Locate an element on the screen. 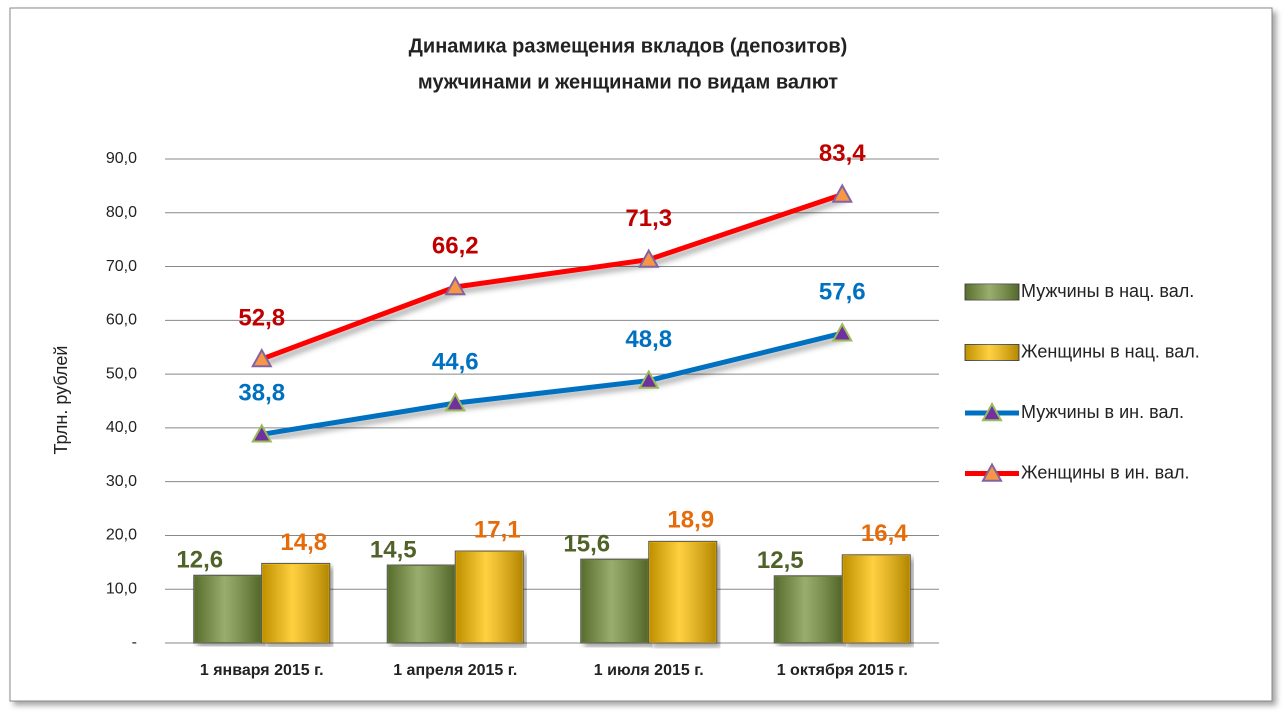 The width and height of the screenshot is (1283, 713). x-tick-label: 1 октября 2015 г. is located at coordinates (842, 670).